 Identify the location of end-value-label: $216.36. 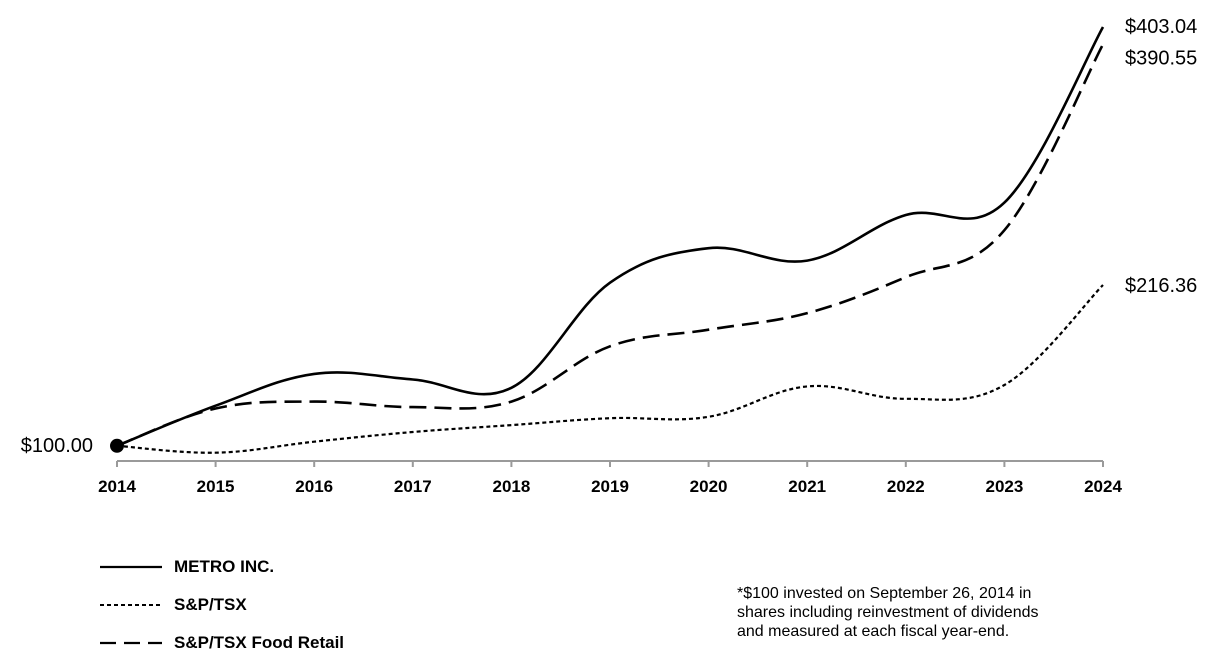
(1161, 286).